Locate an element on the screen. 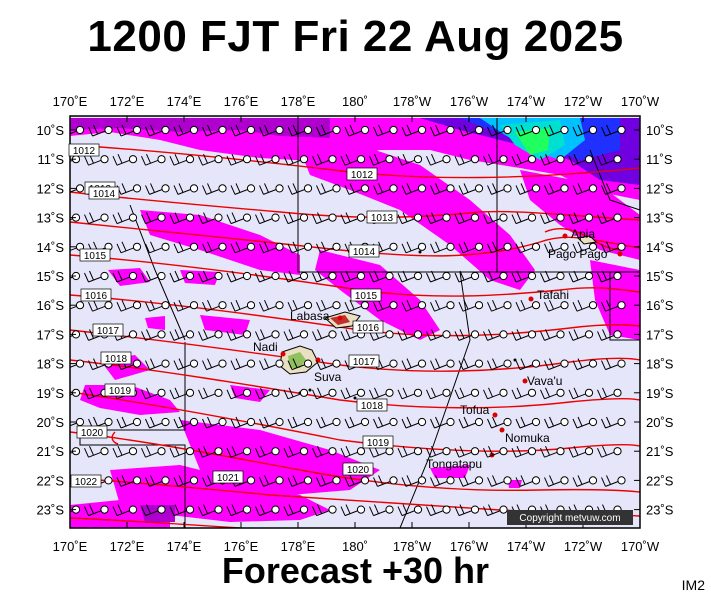 The image size is (711, 600). lat-label-left: 16˚S is located at coordinates (51, 305).